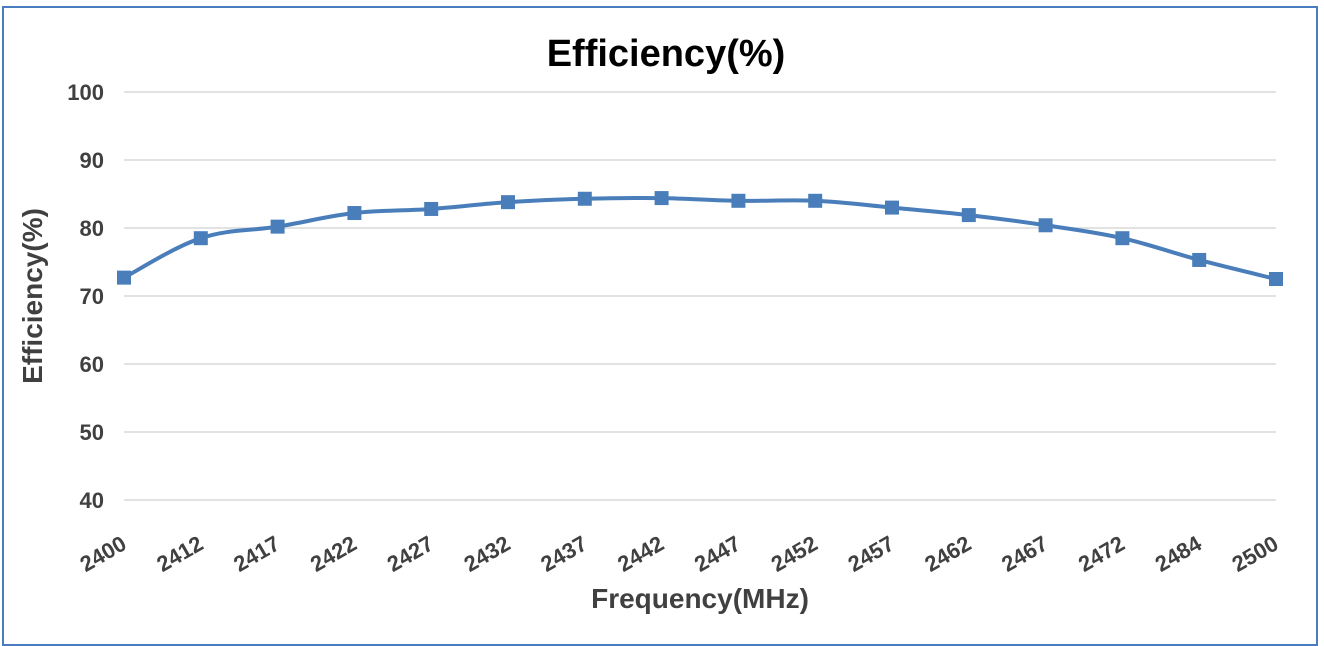 The height and width of the screenshot is (646, 1324). What do you see at coordinates (640, 554) in the screenshot?
I see `x-tick-label: 2442` at bounding box center [640, 554].